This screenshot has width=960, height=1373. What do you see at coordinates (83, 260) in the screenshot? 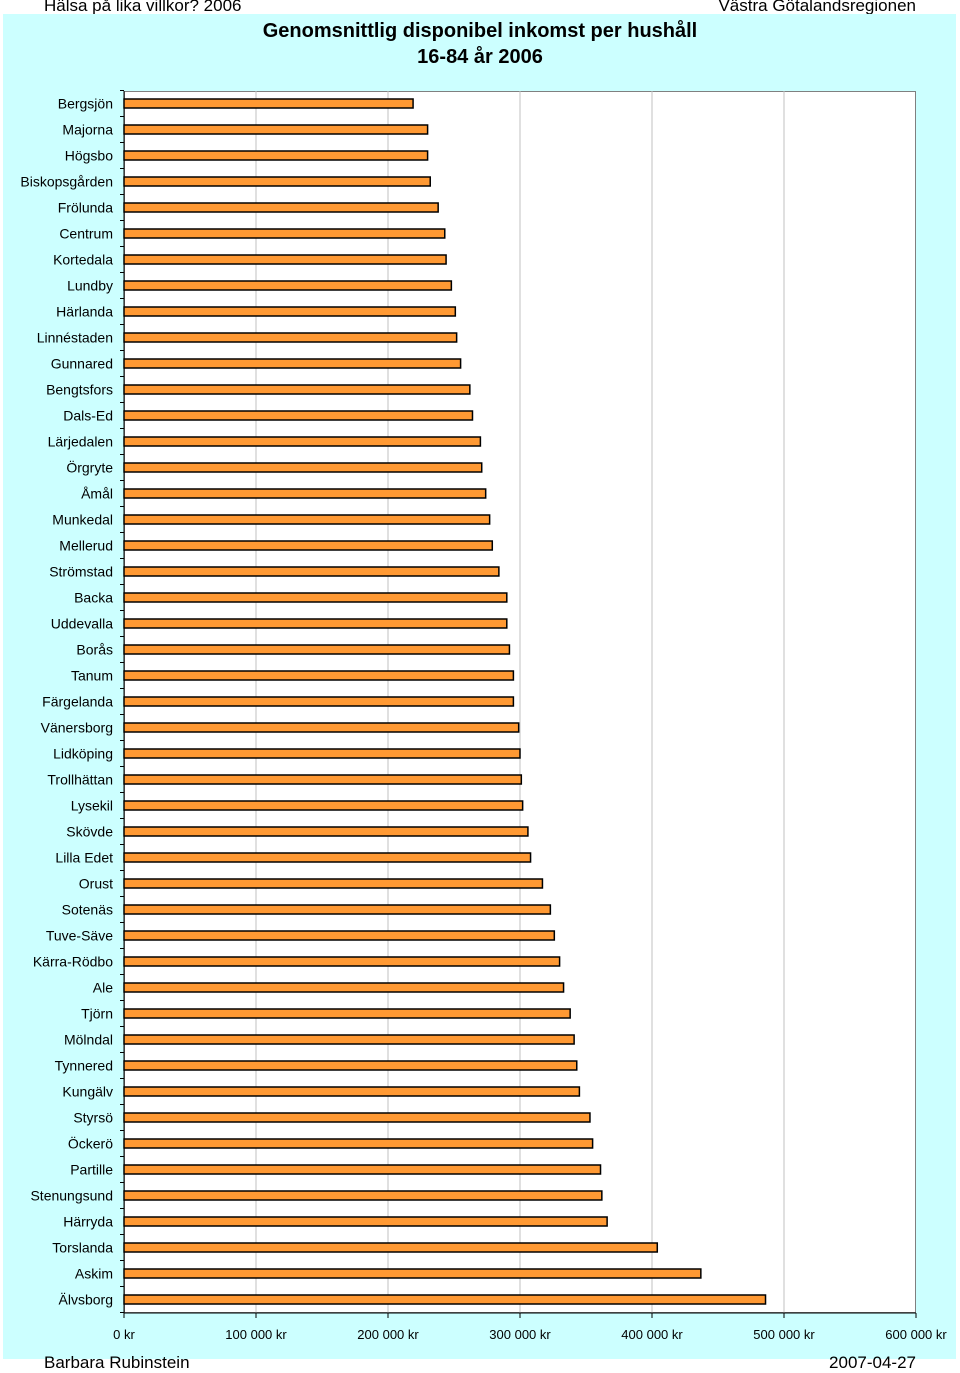
I see `category-label: Kortedala` at bounding box center [83, 260].